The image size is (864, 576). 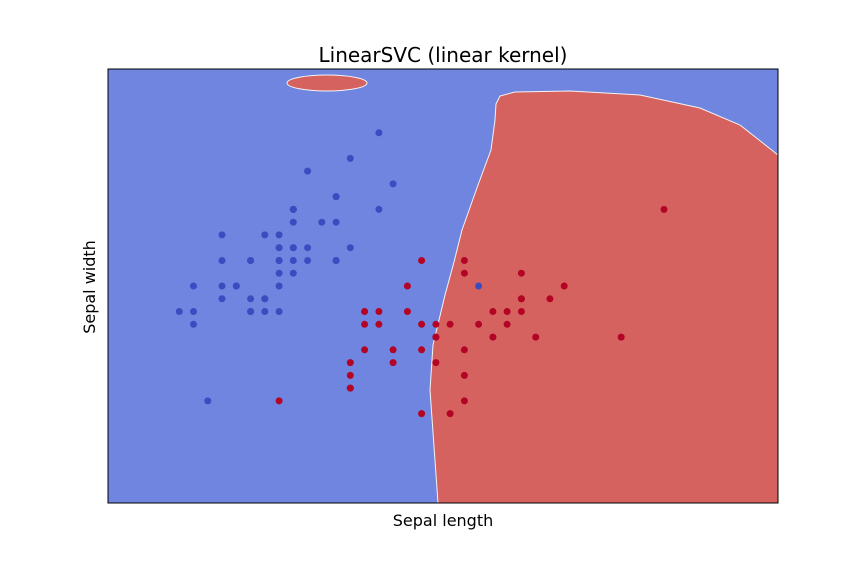 I want to click on x-axis-label: Sepal length, so click(x=443, y=520).